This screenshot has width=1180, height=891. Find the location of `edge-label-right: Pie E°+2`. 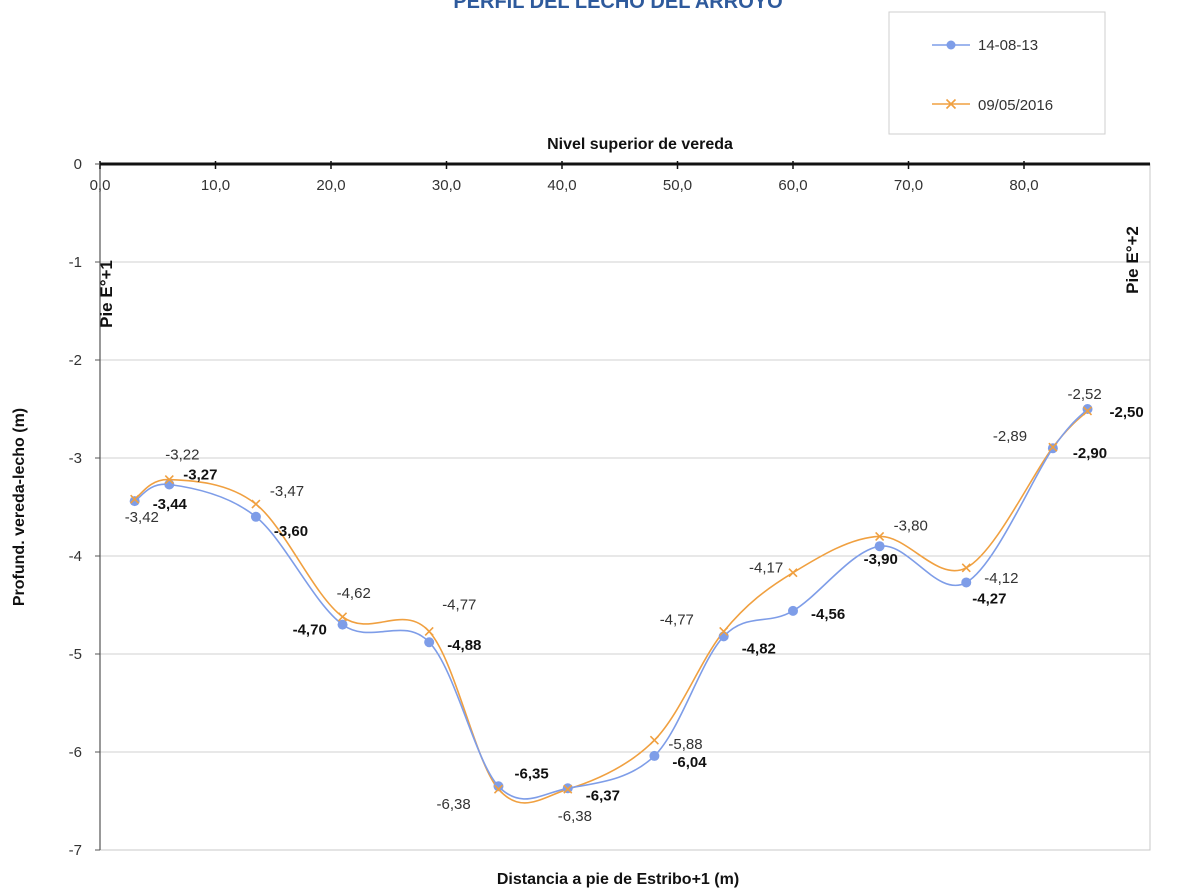

edge-label-right: Pie E°+2 is located at coordinates (1132, 260).